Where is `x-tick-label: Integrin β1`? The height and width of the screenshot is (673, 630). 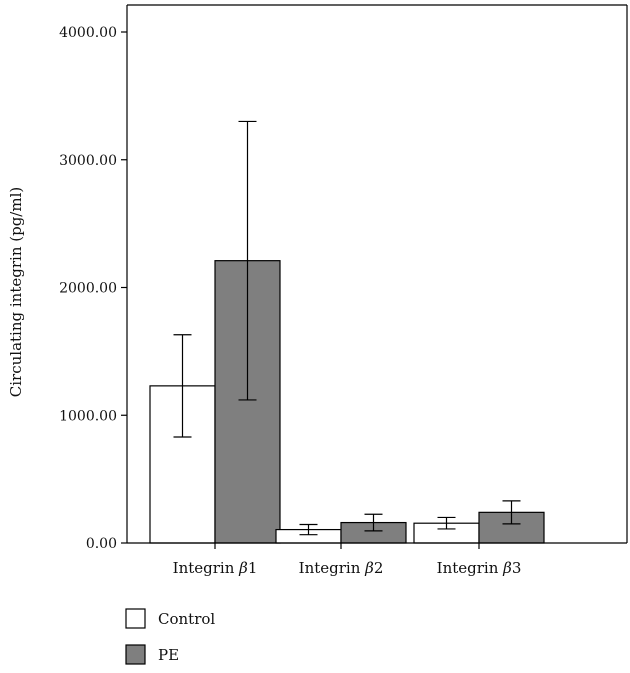 x-tick-label: Integrin β1 is located at coordinates (215, 568).